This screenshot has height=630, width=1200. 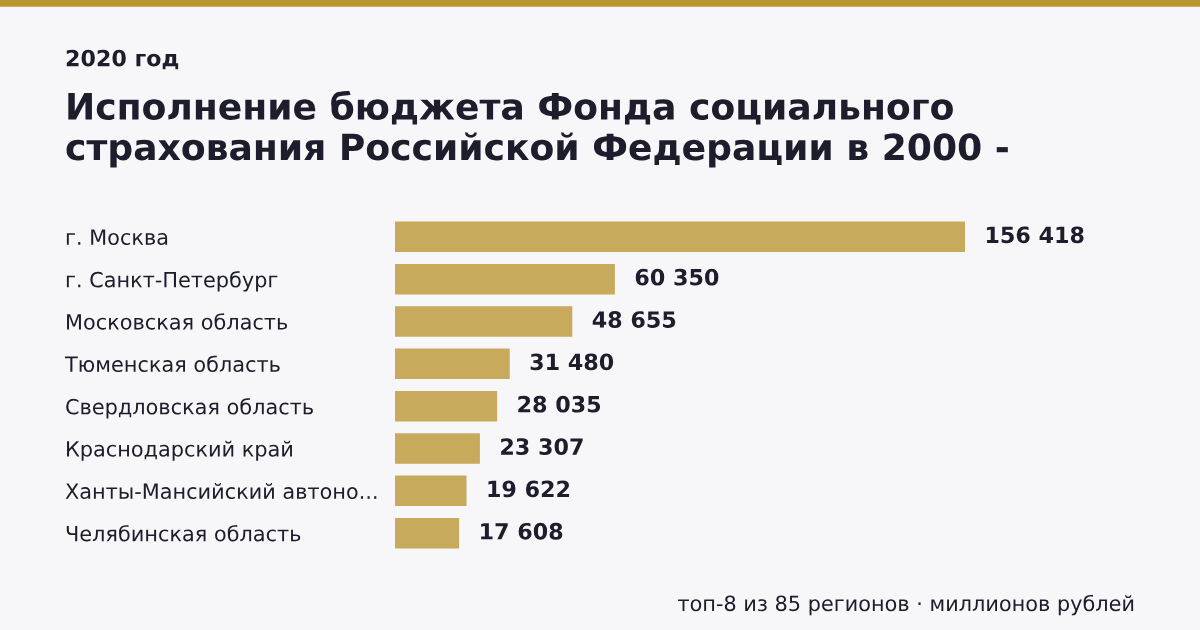 What do you see at coordinates (179, 450) in the screenshot?
I see `y-tick-label: Краснодарский край` at bounding box center [179, 450].